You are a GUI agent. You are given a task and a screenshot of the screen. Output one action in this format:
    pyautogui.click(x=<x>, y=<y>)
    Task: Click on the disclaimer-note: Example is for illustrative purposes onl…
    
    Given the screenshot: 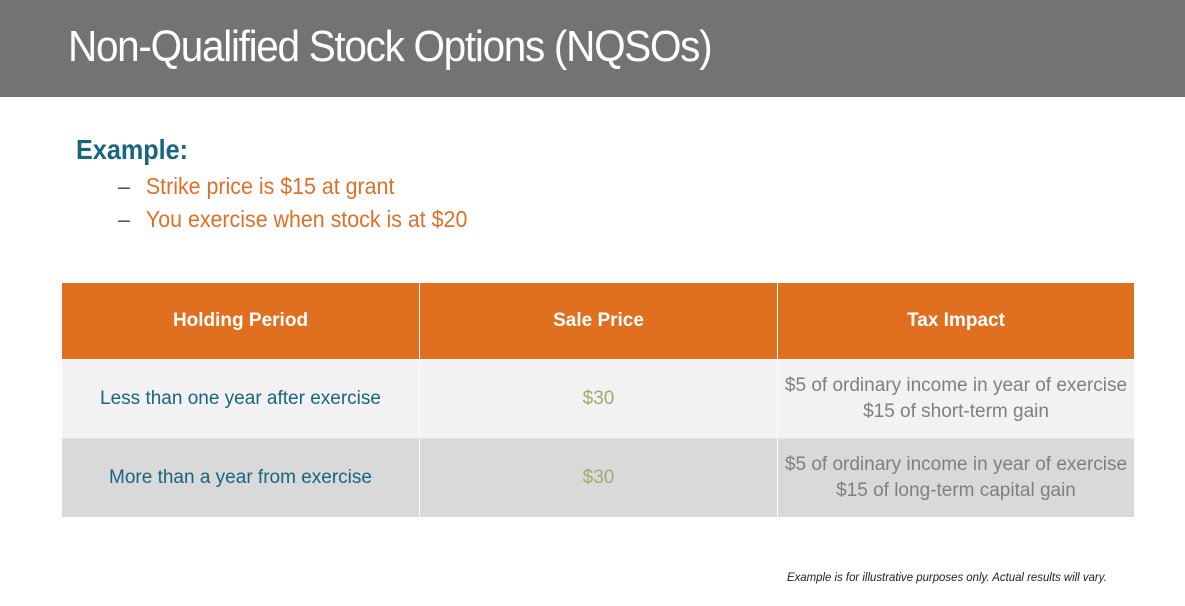 What is the action you would take?
    pyautogui.click(x=947, y=577)
    